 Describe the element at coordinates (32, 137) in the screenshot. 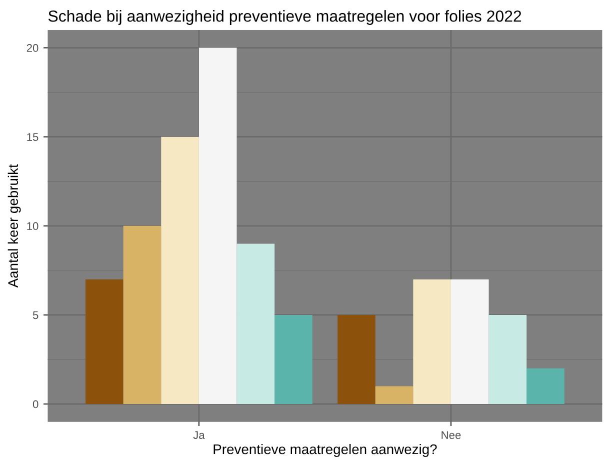

I see `y-tick-label: 15` at that location.